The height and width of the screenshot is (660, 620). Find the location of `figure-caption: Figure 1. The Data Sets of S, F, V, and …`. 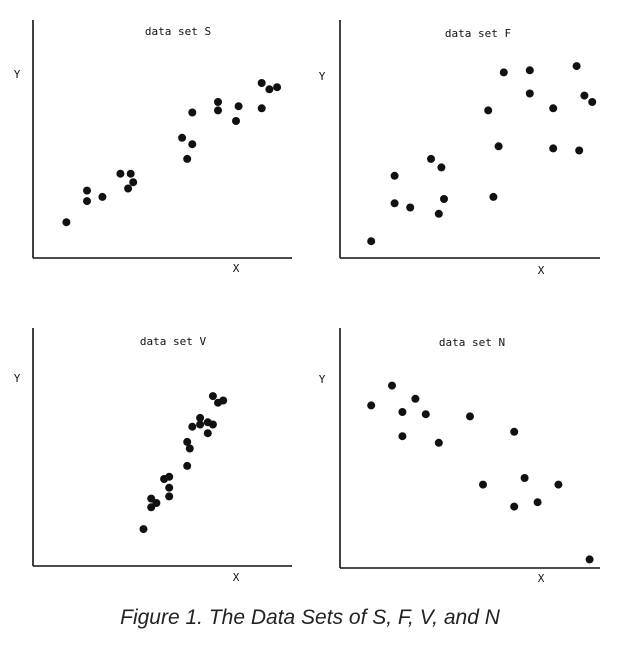

figure-caption: Figure 1. The Data Sets of S, F, V, and … is located at coordinates (310, 617).